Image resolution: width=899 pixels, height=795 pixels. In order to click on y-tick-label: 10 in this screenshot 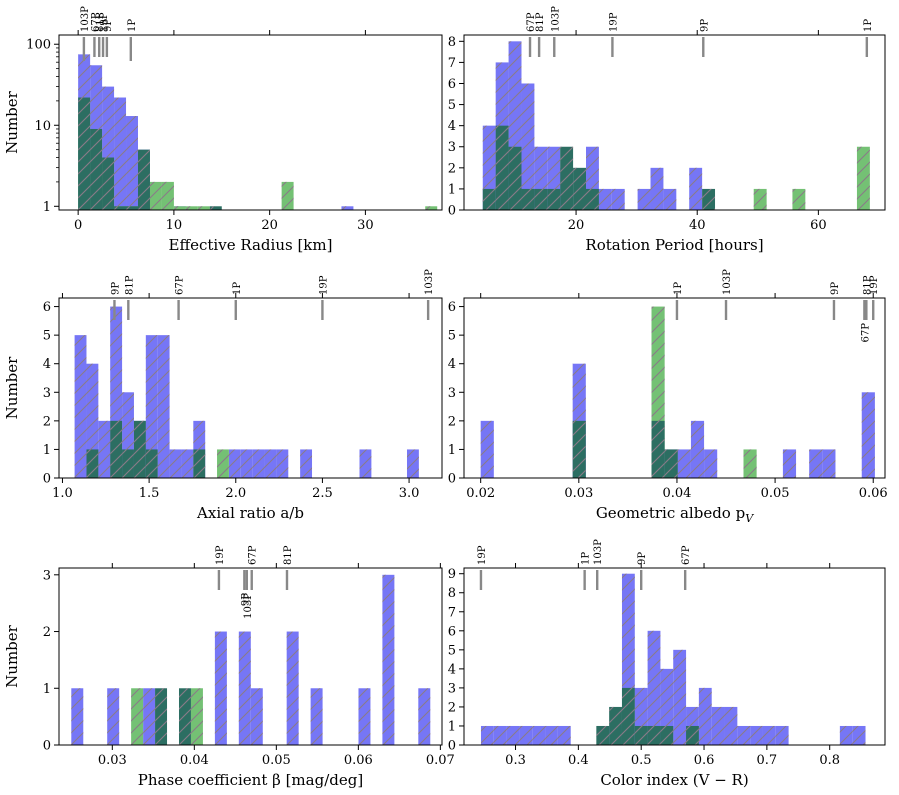, I will do `click(42, 126)`.